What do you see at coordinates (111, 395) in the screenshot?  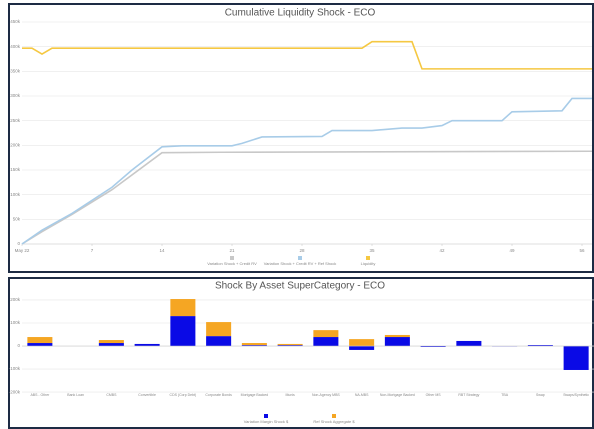 I see `x-tick-label: CMBS` at bounding box center [111, 395].